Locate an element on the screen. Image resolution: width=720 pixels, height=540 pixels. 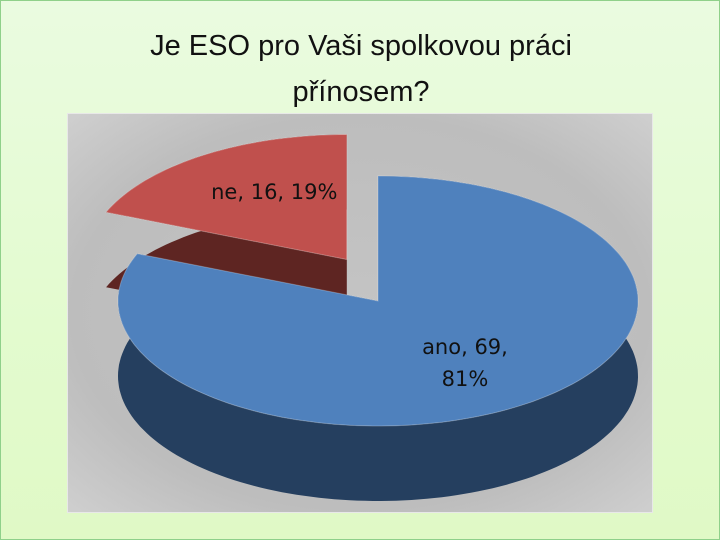
data-label: ano, 69, 81% is located at coordinates (465, 363).